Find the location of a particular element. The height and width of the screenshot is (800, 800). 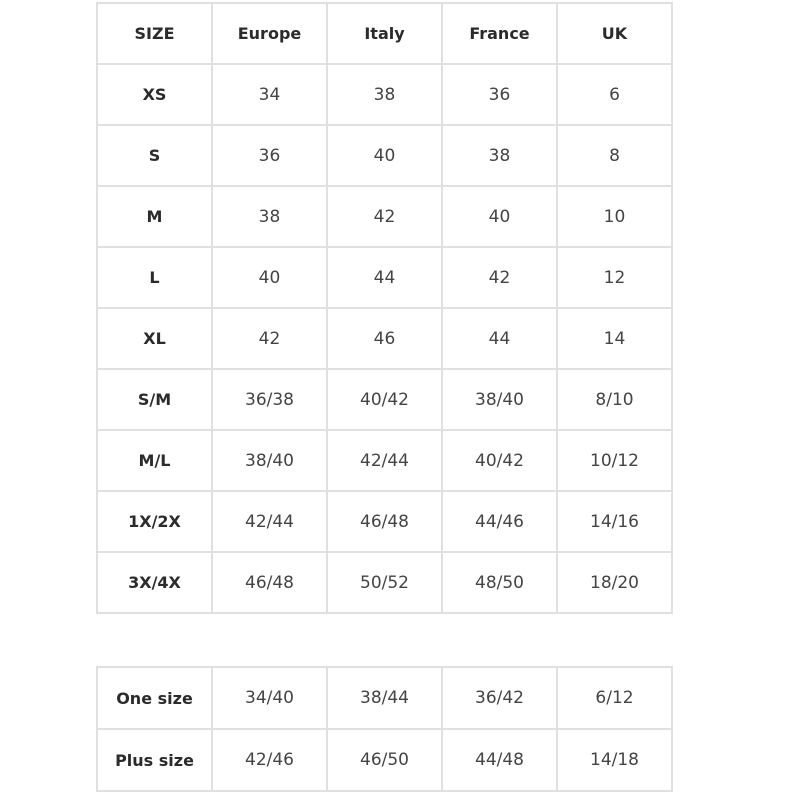

table-cell: 6 is located at coordinates (614, 94).